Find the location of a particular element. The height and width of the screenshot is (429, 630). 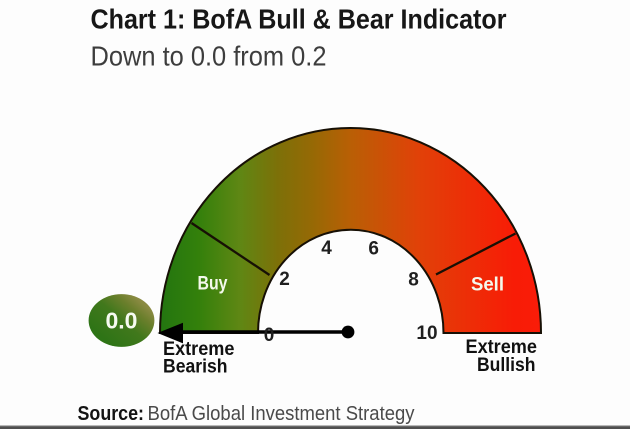

svg-text: Source: is located at coordinates (111, 414).